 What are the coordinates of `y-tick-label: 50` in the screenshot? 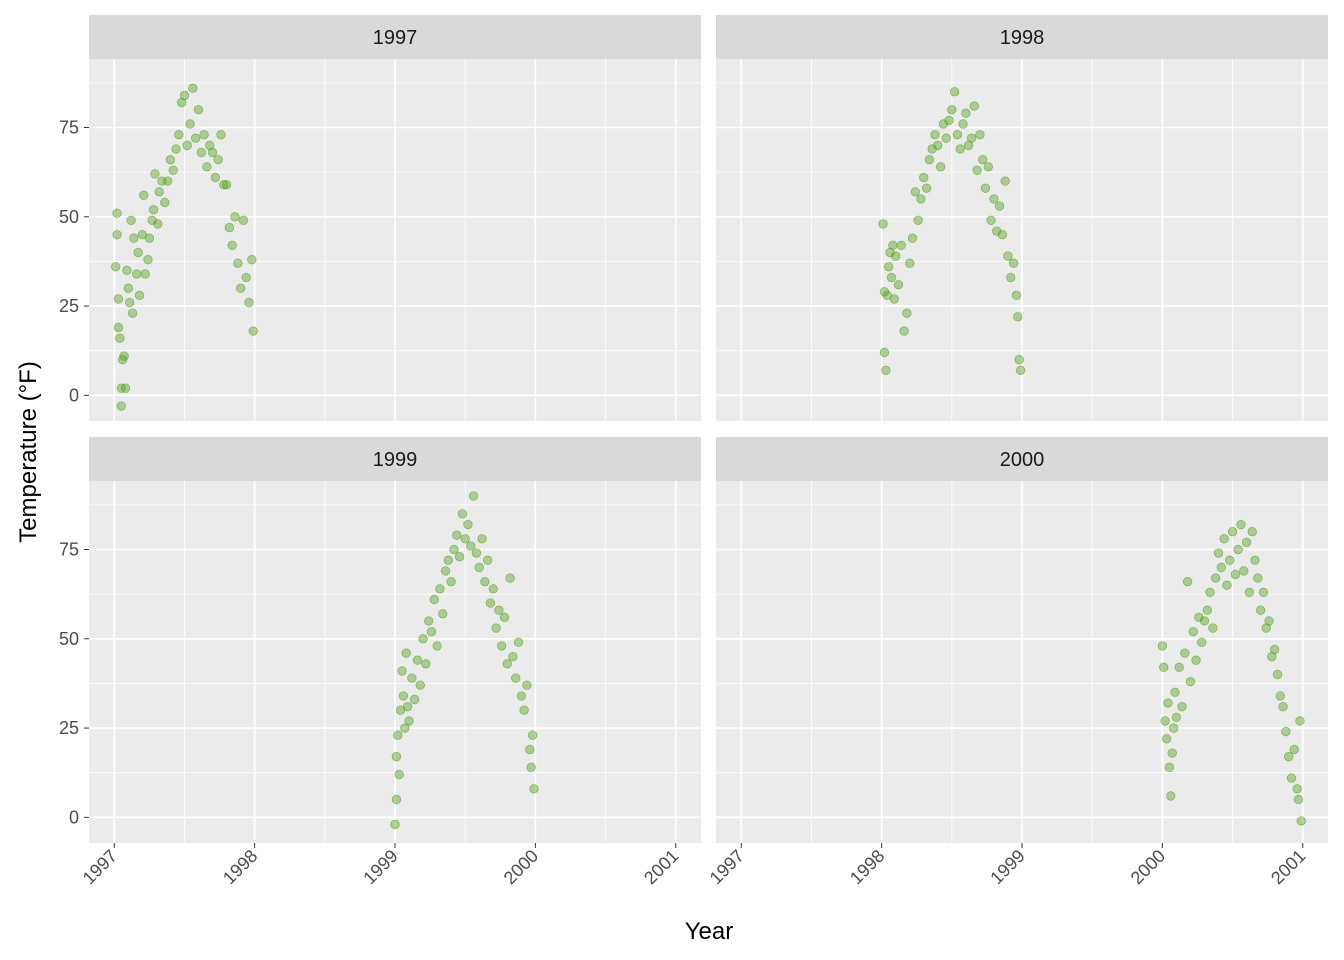 It's located at (69, 639).